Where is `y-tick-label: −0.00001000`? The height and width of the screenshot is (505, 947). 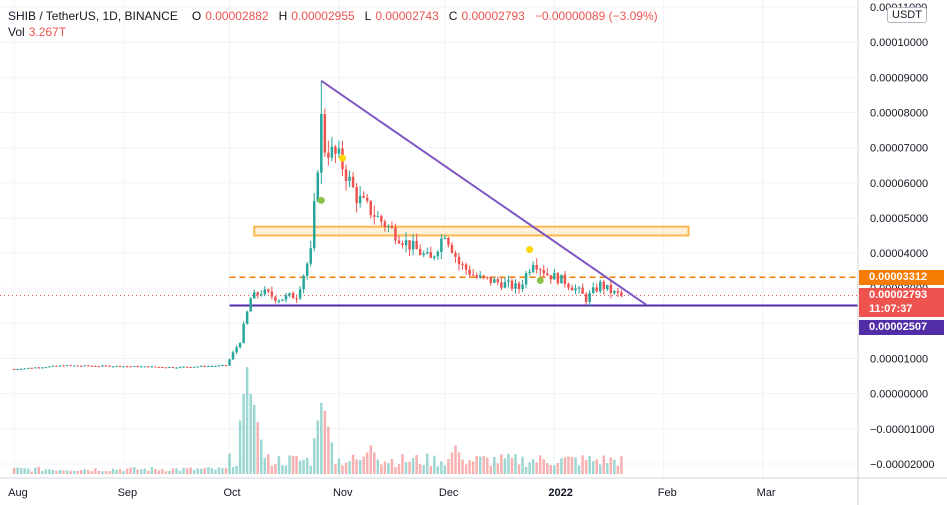 y-tick-label: −0.00001000 is located at coordinates (902, 430).